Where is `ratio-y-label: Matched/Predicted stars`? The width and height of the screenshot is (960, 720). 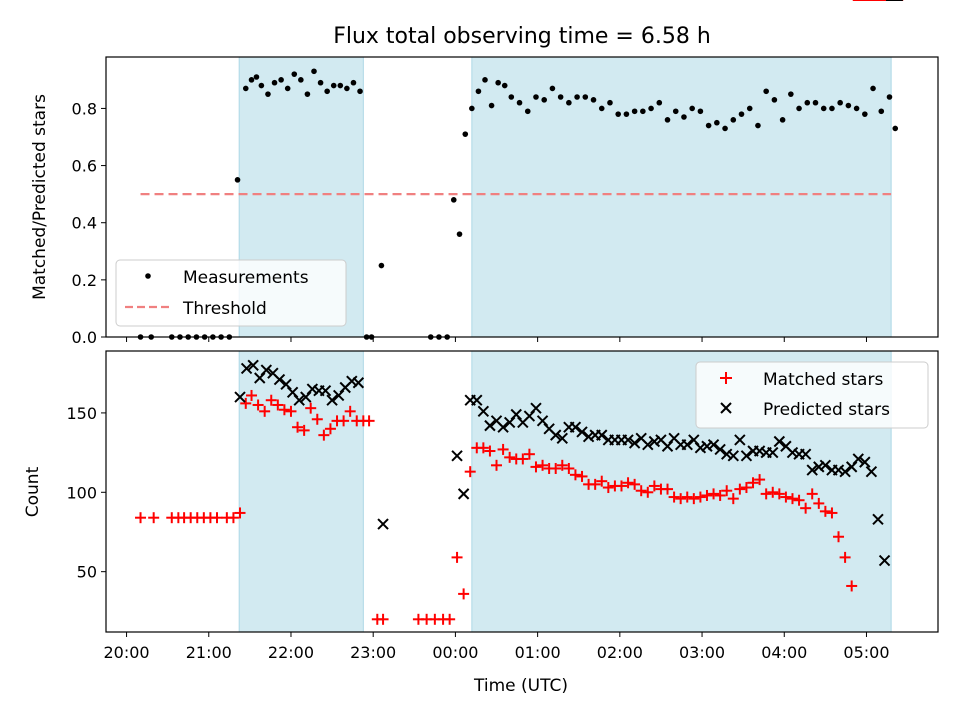
ratio-y-label: Matched/Predicted stars is located at coordinates (40, 197).